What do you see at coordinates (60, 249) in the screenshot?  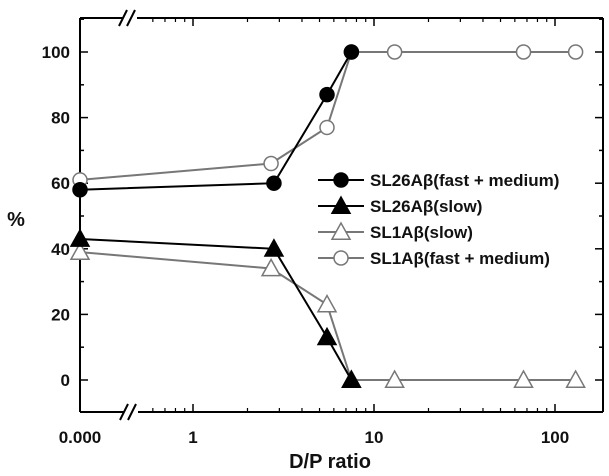 I see `y-tick-label: 40` at bounding box center [60, 249].